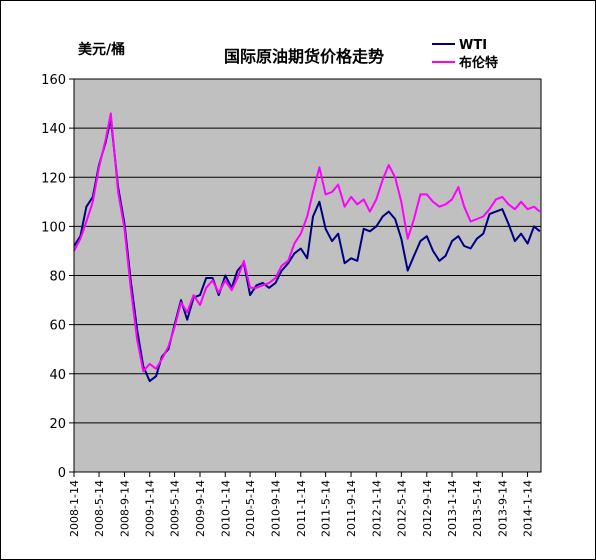 Image resolution: width=596 pixels, height=560 pixels. I want to click on x-tick-label: 2010-5-14, so click(250, 508).